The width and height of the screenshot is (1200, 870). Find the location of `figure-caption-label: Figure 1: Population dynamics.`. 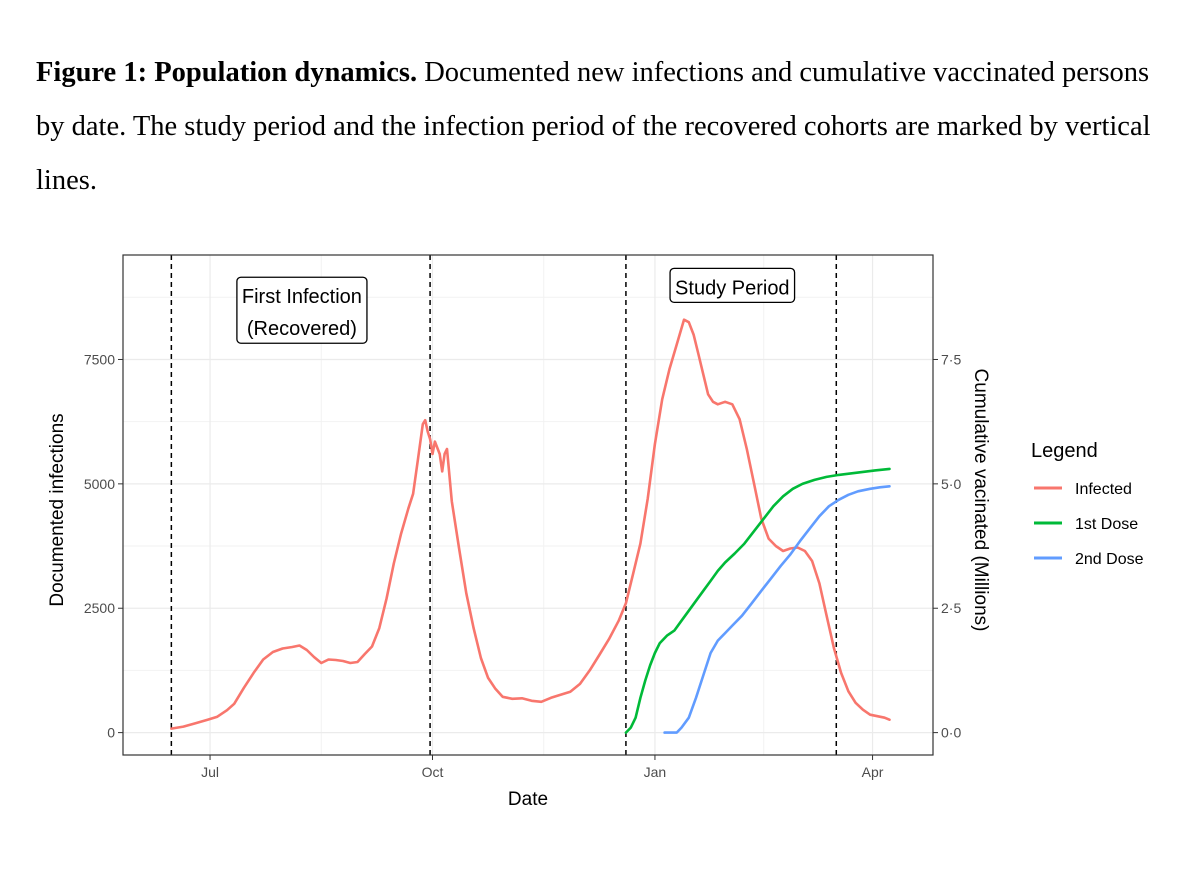

figure-caption-label: Figure 1: Population dynamics. is located at coordinates (227, 72).